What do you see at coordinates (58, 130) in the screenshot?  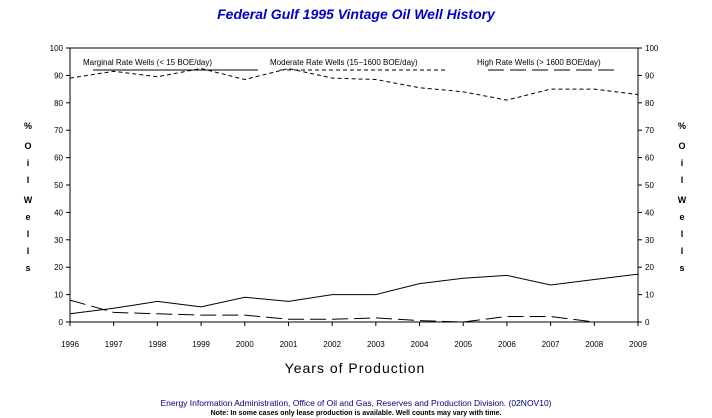 I see `y-tick-label-left: 70` at bounding box center [58, 130].